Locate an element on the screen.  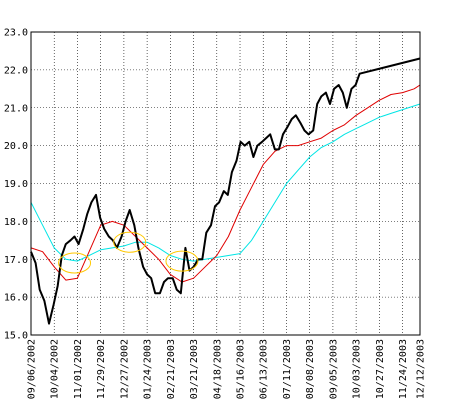
y-tick-label: 18.0 is located at coordinates (16, 222).